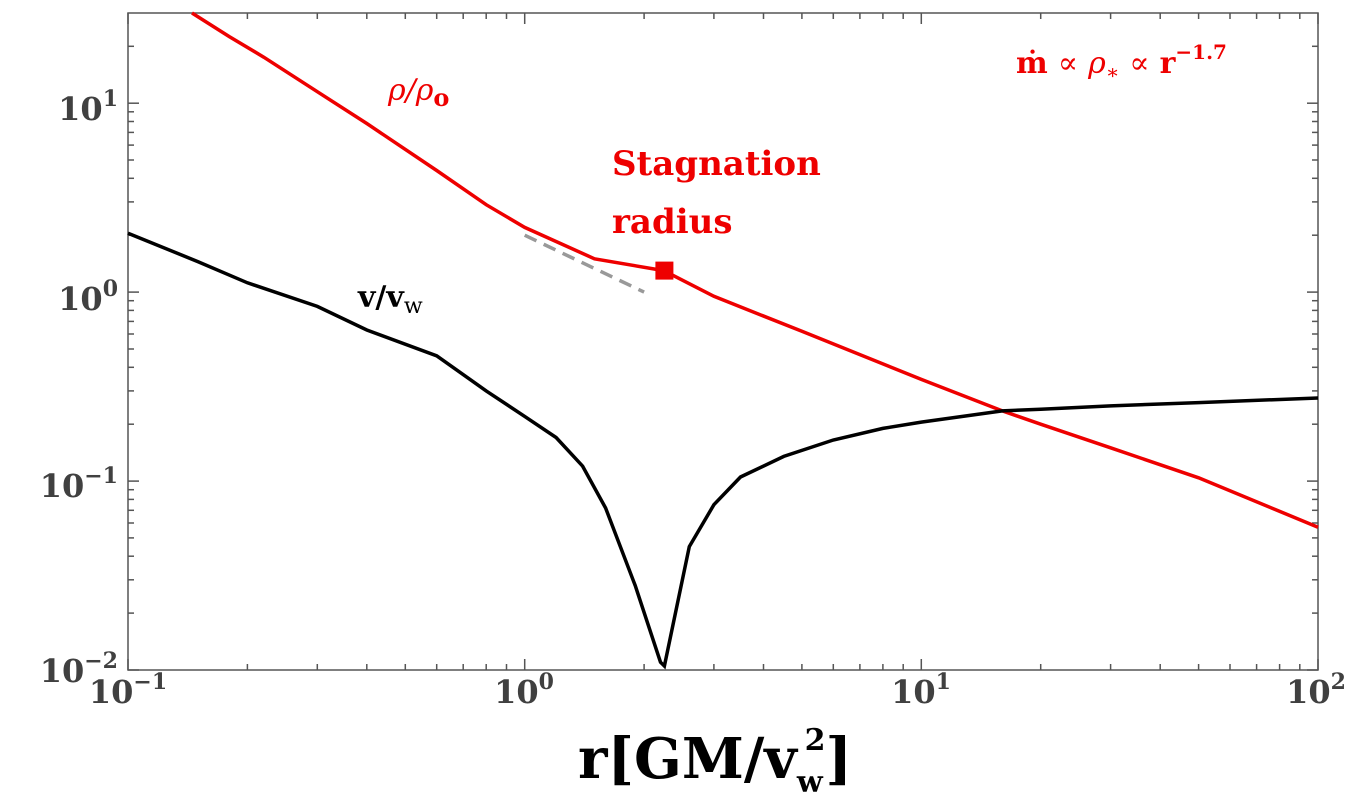 This screenshot has height=804, width=1372. I want to click on x-tick-label: 10⁰, so click(524, 690).